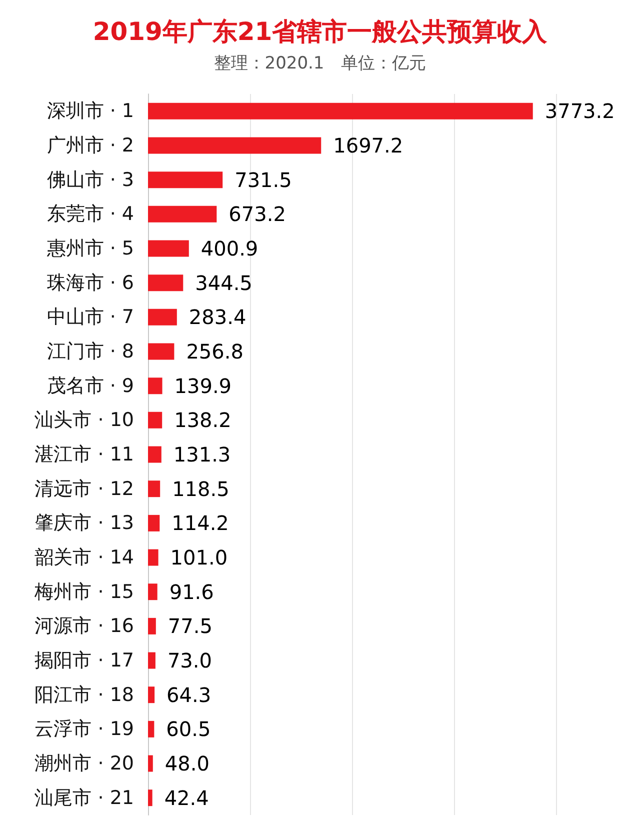 This screenshot has height=837, width=640. What do you see at coordinates (189, 660) in the screenshot?
I see `data-label: 73.0` at bounding box center [189, 660].